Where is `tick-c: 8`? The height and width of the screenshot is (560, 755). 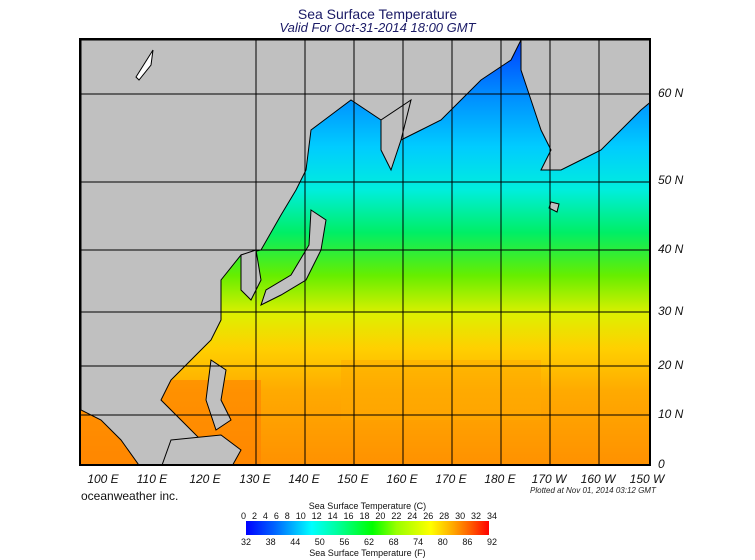 tick-c: 8 is located at coordinates (287, 516).